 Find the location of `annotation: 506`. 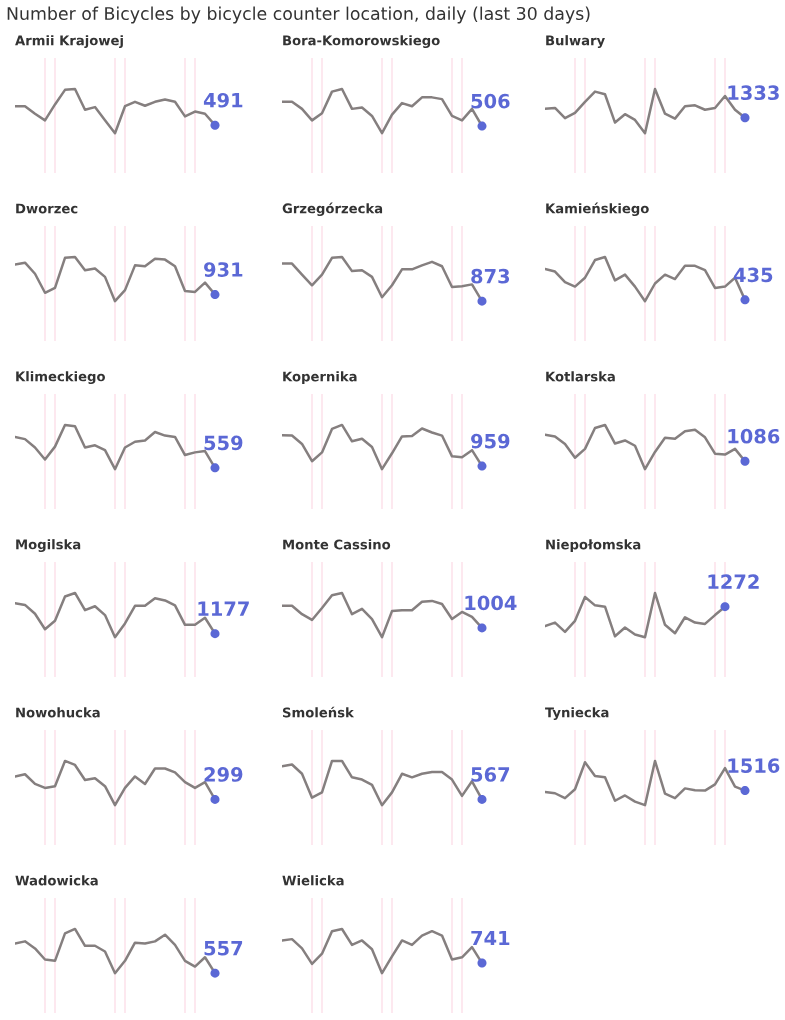

annotation: 506 is located at coordinates (490, 101).